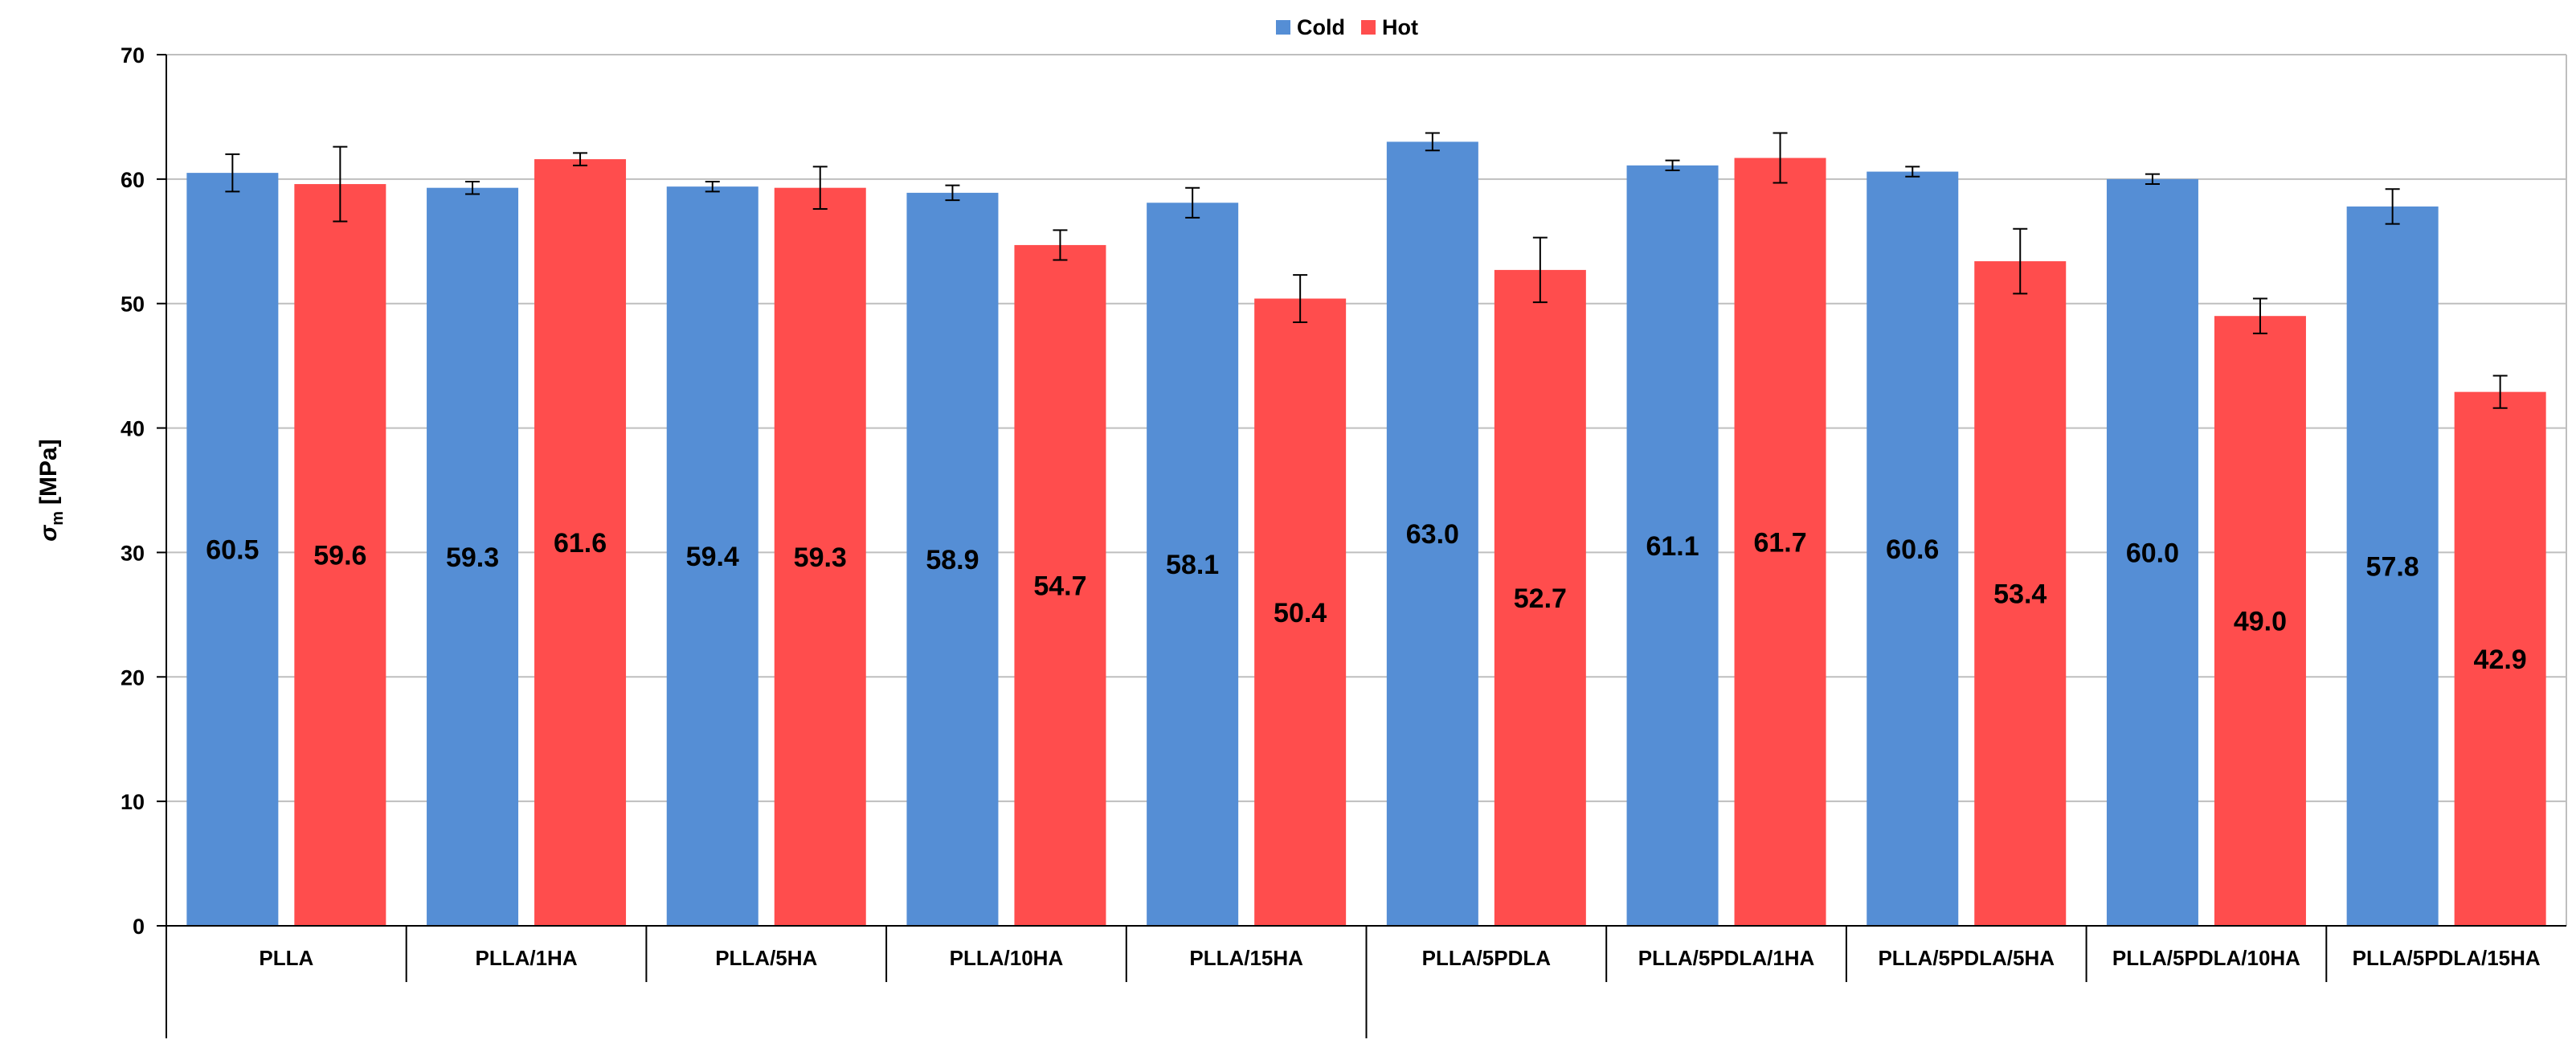 This screenshot has width=2576, height=1056. Describe the element at coordinates (1369, 27) in the screenshot. I see `legend-swatch-hot` at that location.